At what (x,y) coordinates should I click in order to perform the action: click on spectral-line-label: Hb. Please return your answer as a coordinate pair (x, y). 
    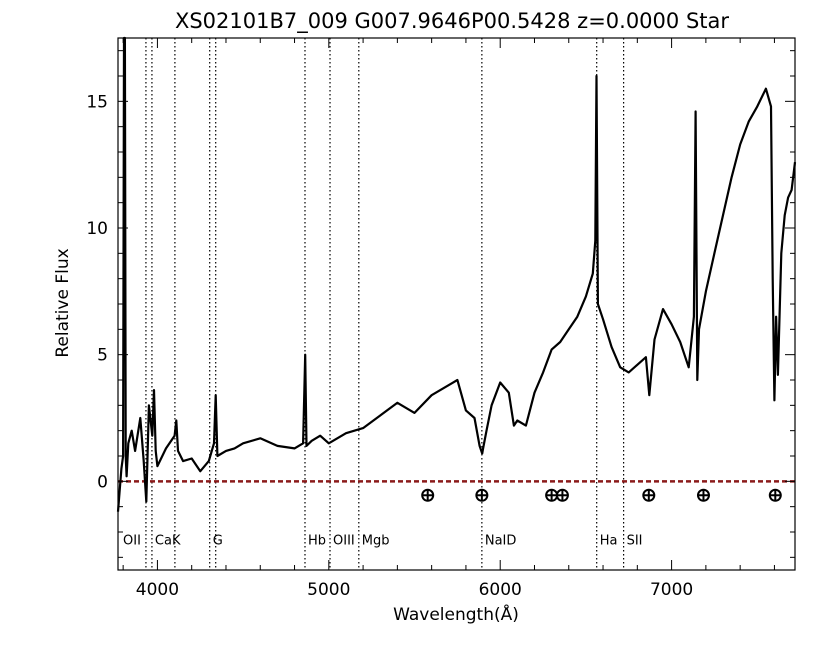
    Looking at the image, I should click on (317, 541).